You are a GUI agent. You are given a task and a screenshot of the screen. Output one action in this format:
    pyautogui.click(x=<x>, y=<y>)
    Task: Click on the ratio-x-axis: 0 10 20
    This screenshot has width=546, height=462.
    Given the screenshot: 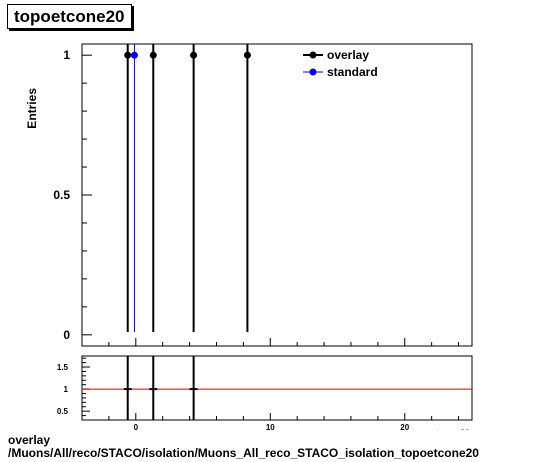 What is the action you would take?
    pyautogui.click(x=284, y=421)
    